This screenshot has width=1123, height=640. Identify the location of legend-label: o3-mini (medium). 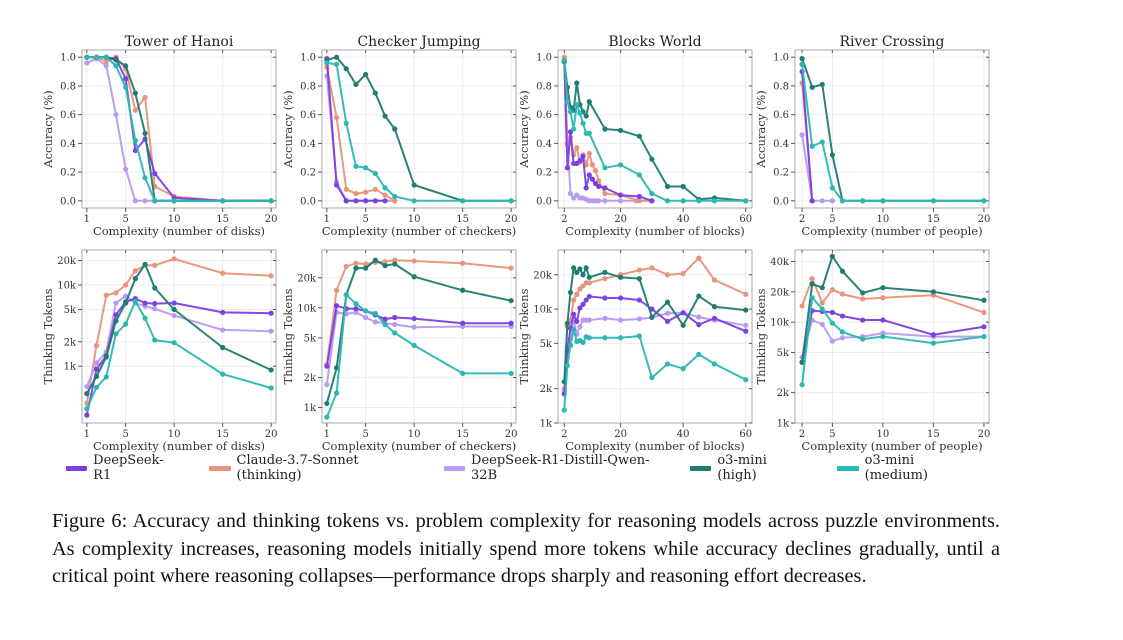
(896, 468).